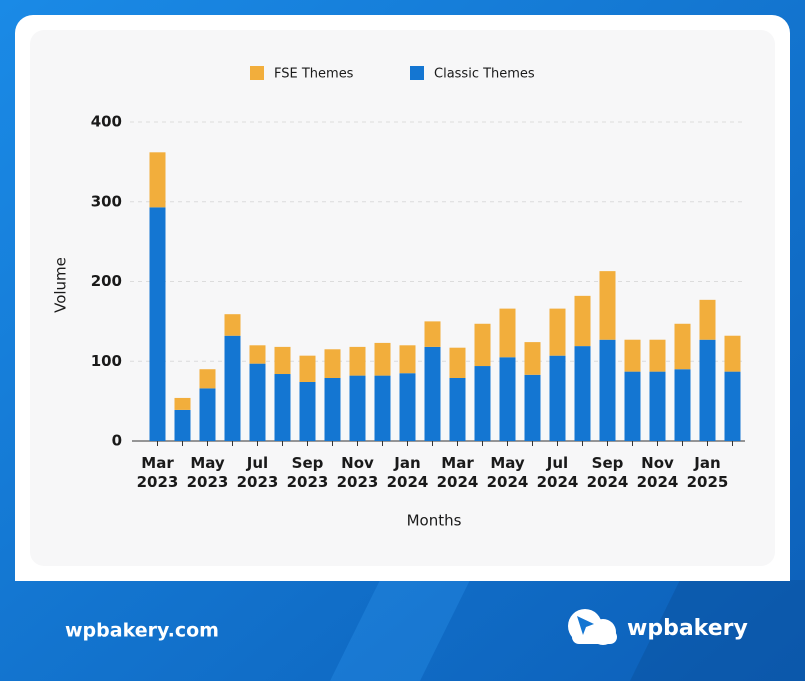 The image size is (805, 685). I want to click on x-tick-label: Nov 2024, so click(658, 472).